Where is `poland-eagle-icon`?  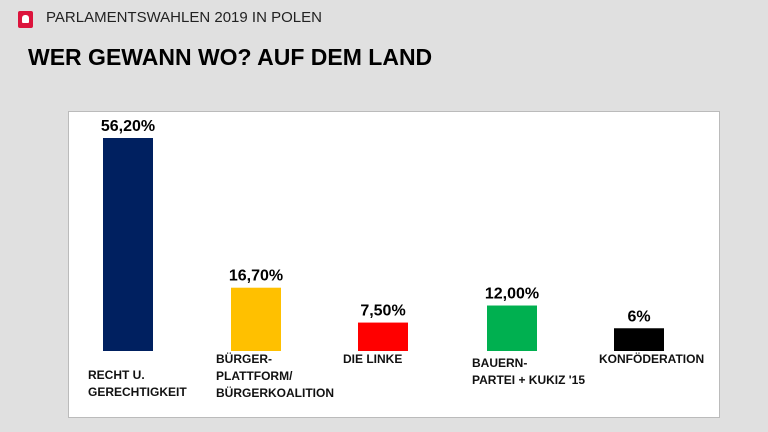 poland-eagle-icon is located at coordinates (25, 19).